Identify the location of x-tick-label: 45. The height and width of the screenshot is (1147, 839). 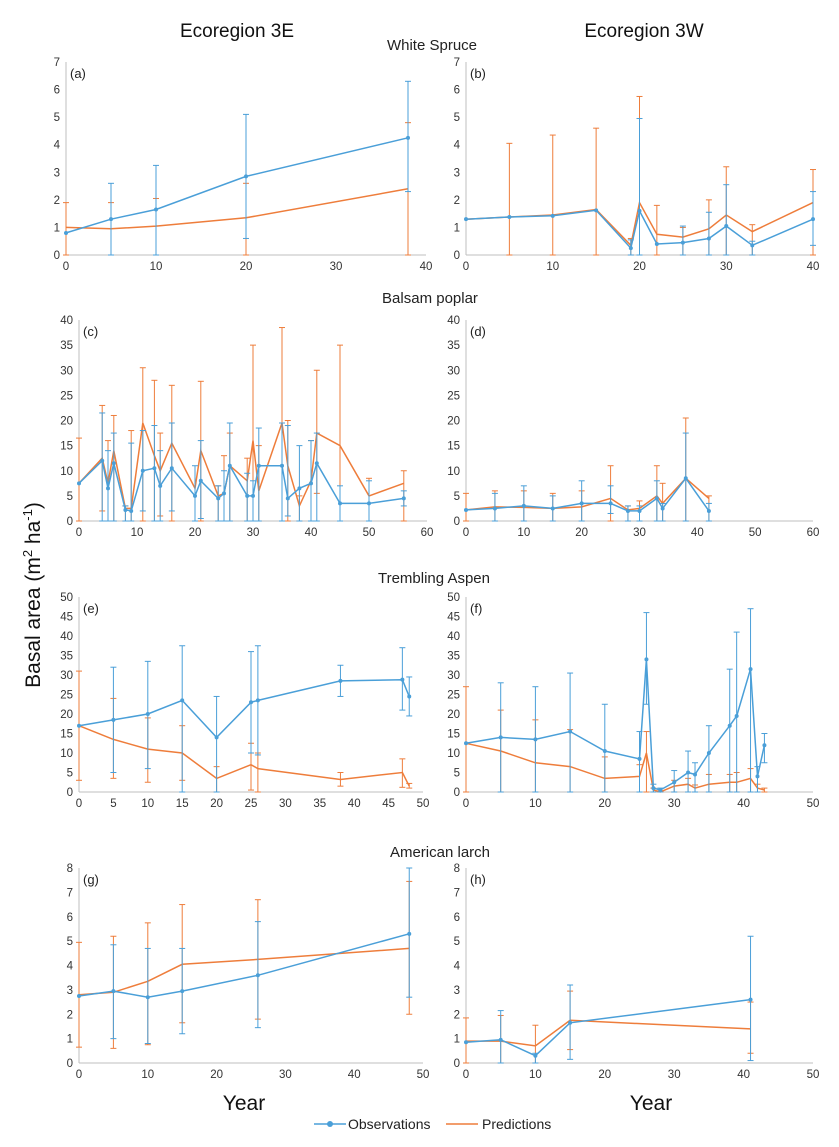
(388, 804).